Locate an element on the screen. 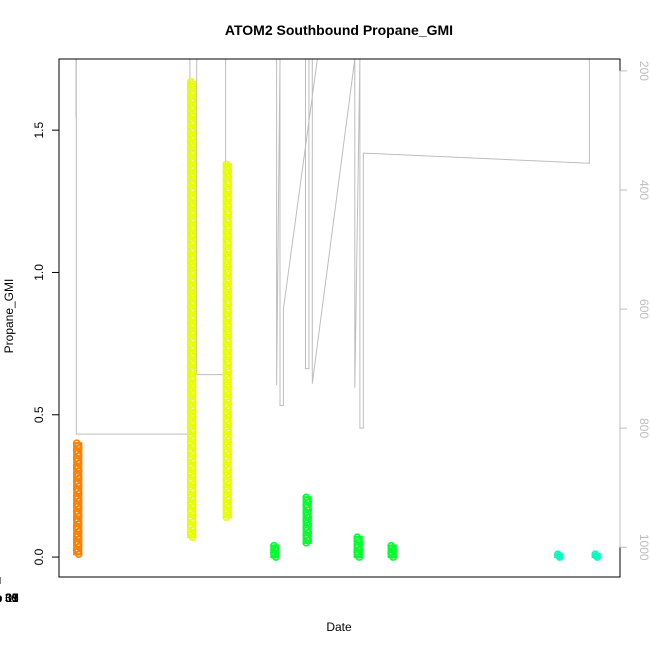 Image resolution: width=650 pixels, height=650 pixels. x-tick-label: Feb 09 is located at coordinates (9, 598).